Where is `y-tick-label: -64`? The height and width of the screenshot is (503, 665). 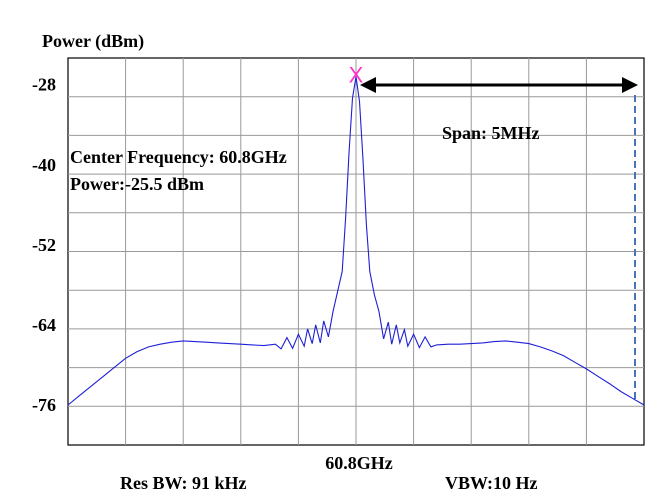 y-tick-label: -64 is located at coordinates (44, 325).